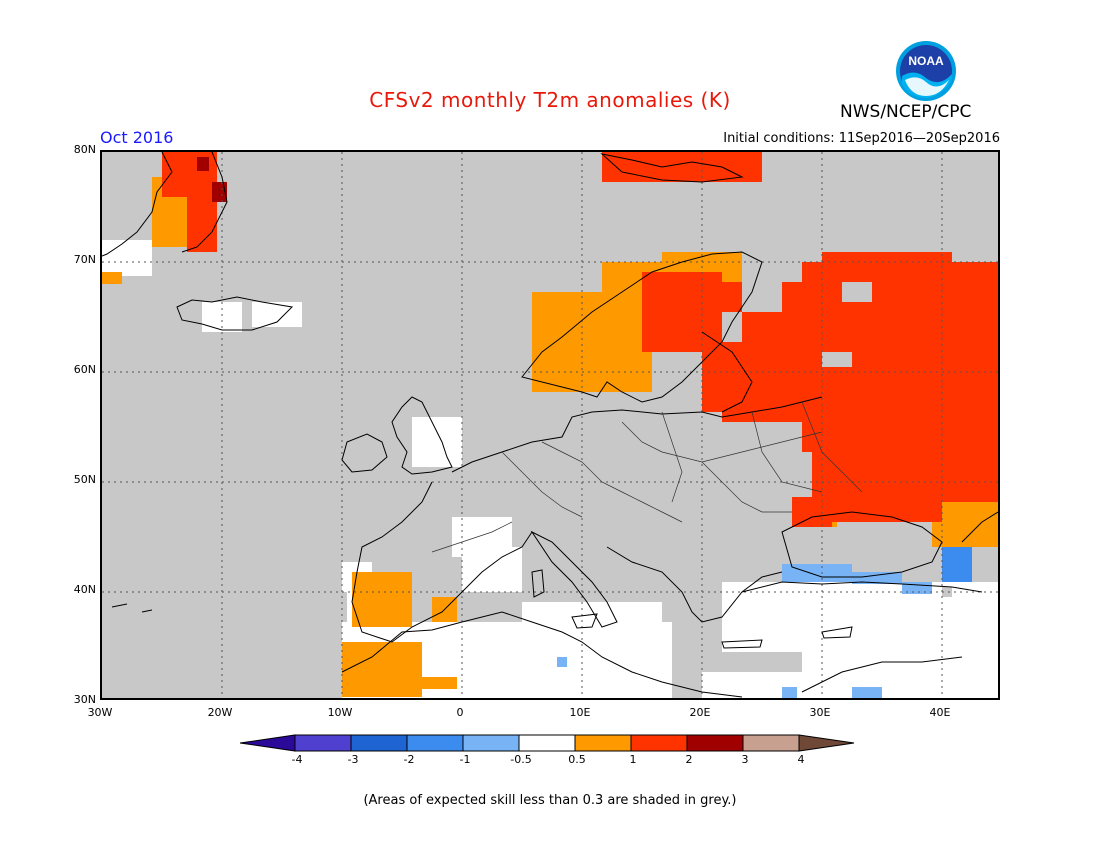 The image size is (1100, 850). I want to click on lat-label: 80N, so click(84, 149).